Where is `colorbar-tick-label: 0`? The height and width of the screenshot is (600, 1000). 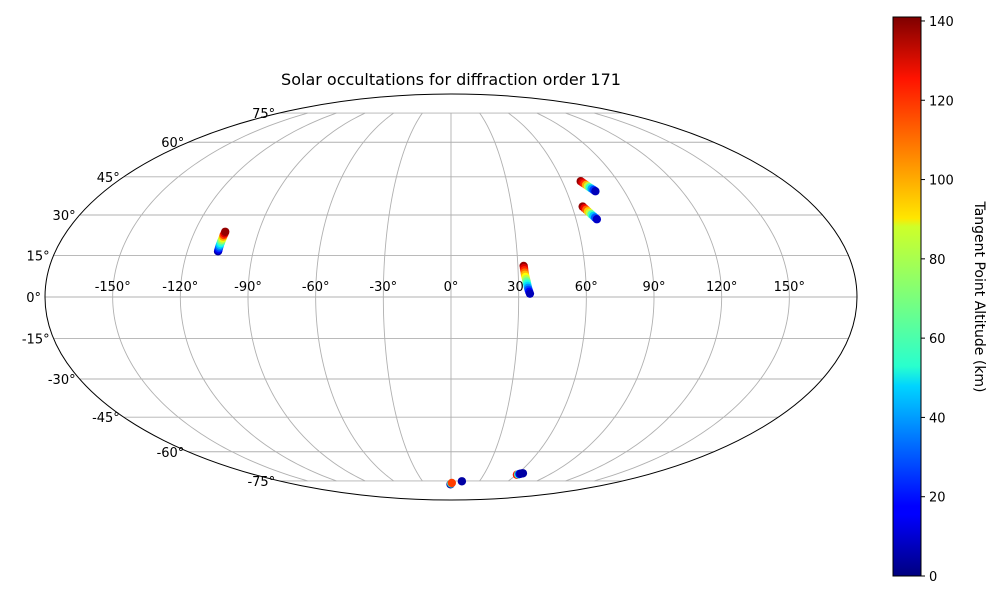
colorbar-tick-label: 0 is located at coordinates (933, 577).